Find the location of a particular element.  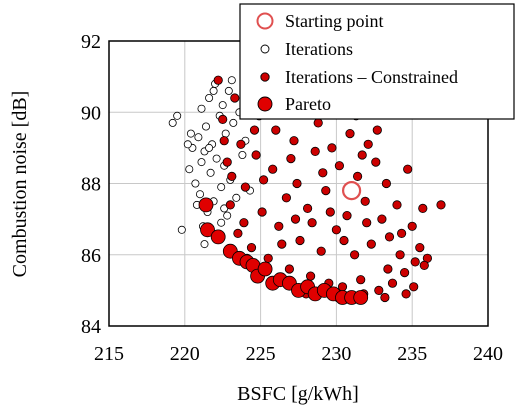

legend-marker-constrained is located at coordinates (265, 77).